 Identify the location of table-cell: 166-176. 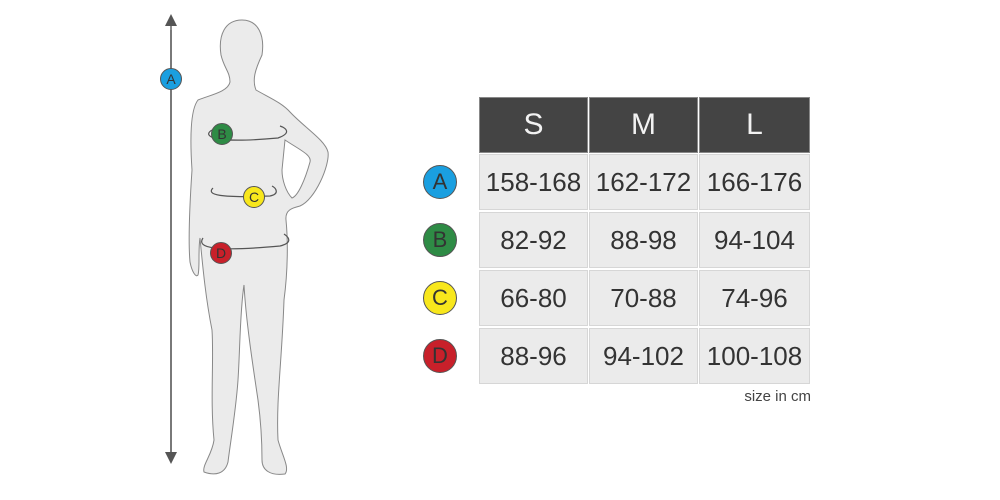
(754, 182).